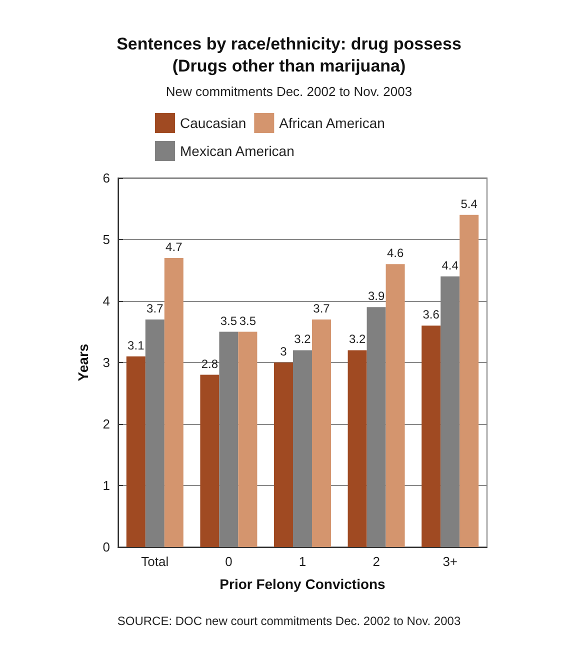 This screenshot has height=648, width=569. Describe the element at coordinates (106, 424) in the screenshot. I see `y-tick-label: 2` at that location.